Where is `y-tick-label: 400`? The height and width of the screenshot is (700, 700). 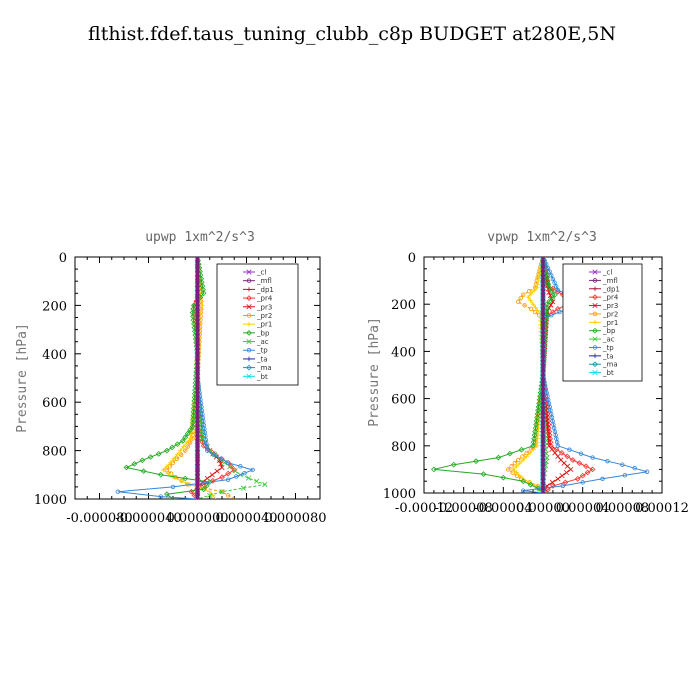 y-tick-label: 400 is located at coordinates (403, 352).